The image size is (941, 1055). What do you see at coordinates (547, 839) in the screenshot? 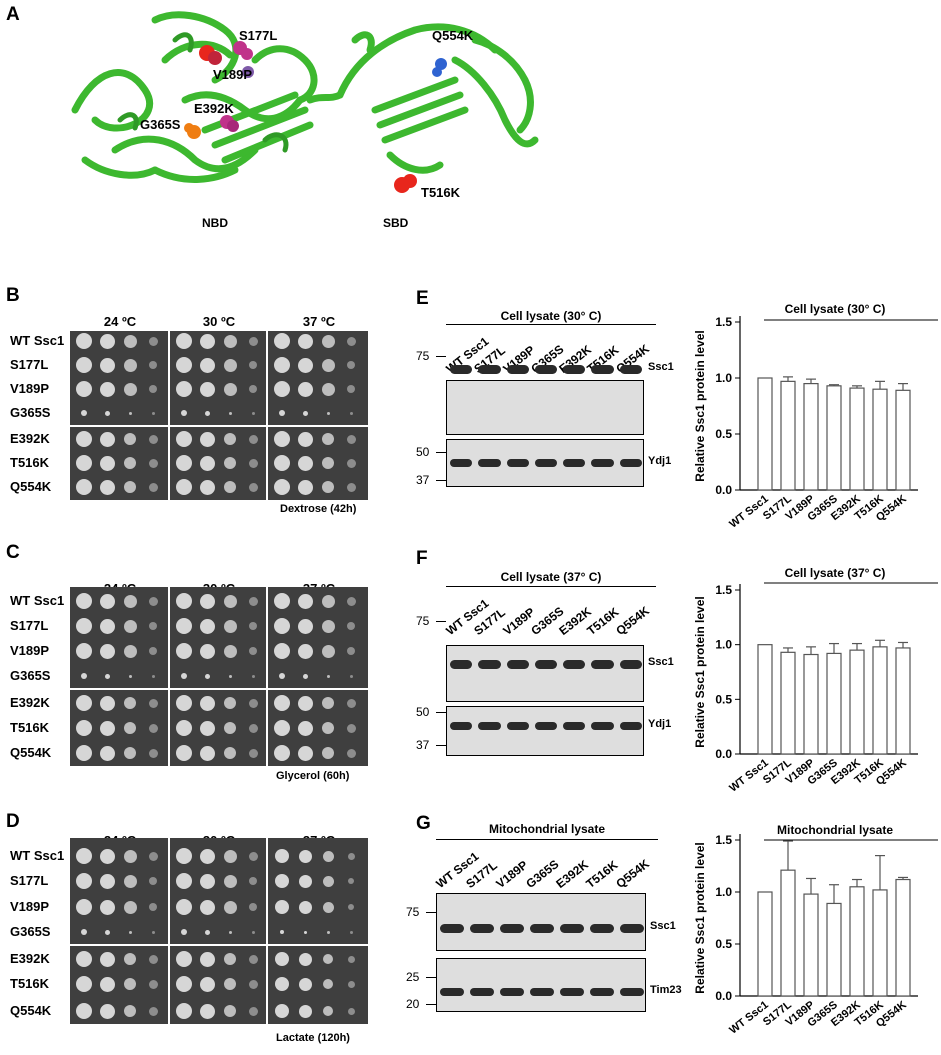
I see `title-underline` at bounding box center [547, 839].